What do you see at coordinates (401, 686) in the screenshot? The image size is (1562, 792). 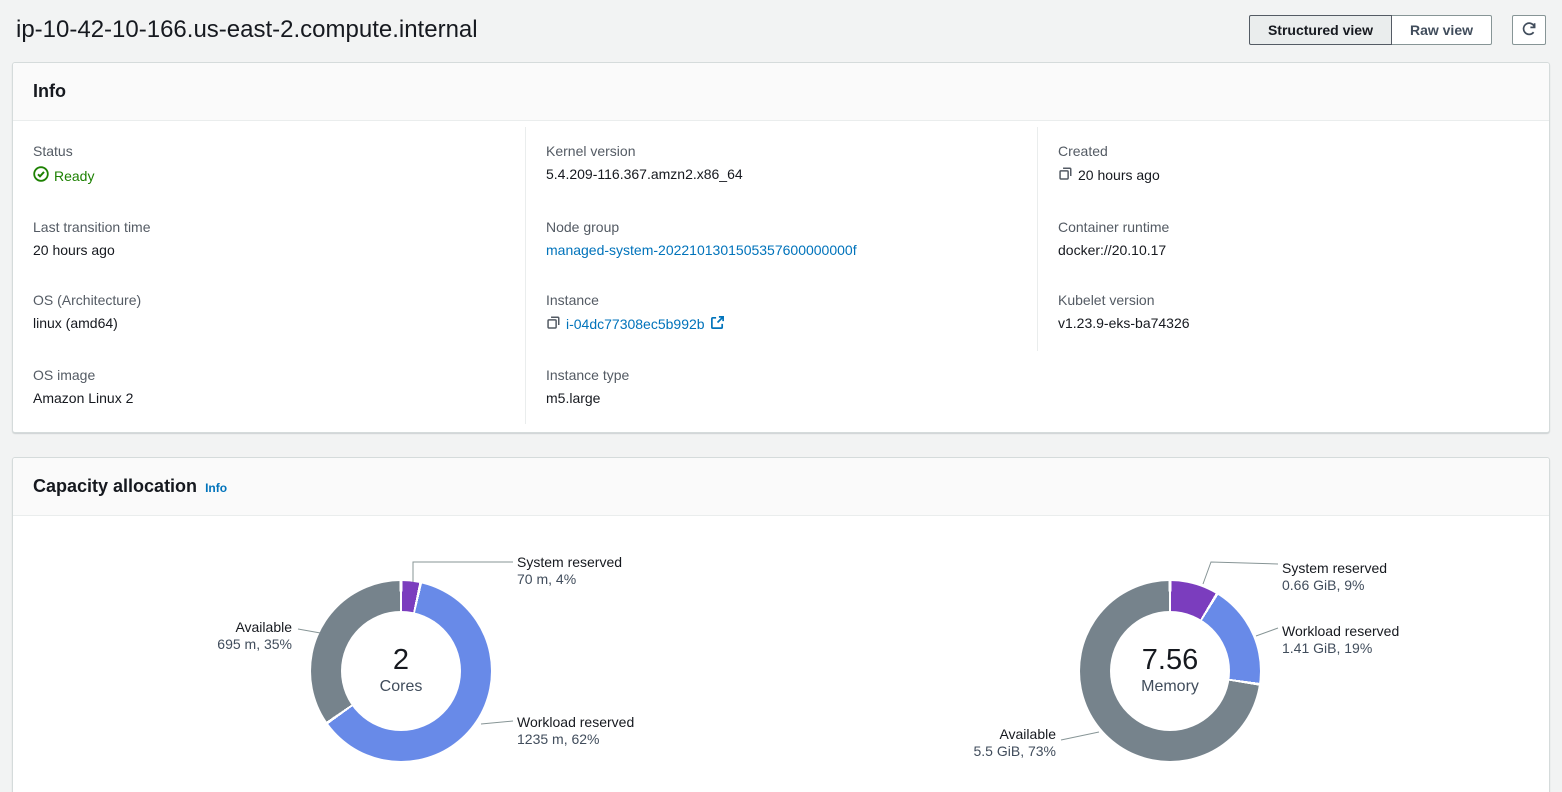 I see `cpu-total-label: Cores` at bounding box center [401, 686].